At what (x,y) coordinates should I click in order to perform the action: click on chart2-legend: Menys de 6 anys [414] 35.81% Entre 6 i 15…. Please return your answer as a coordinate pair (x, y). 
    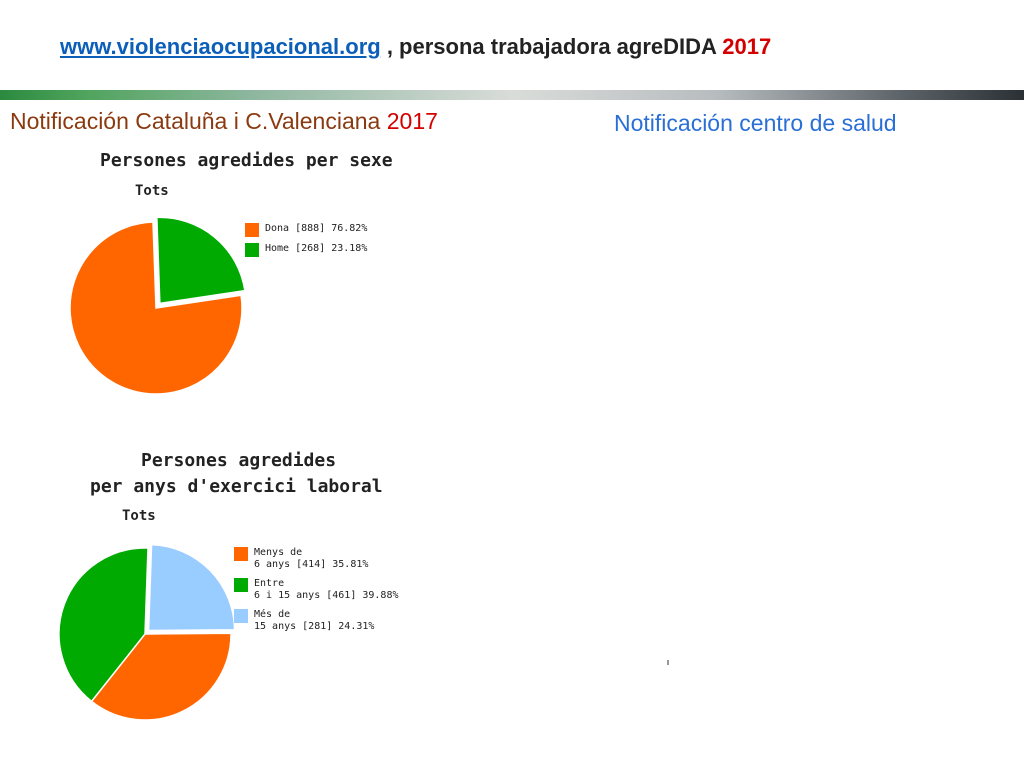
    Looking at the image, I should click on (316, 593).